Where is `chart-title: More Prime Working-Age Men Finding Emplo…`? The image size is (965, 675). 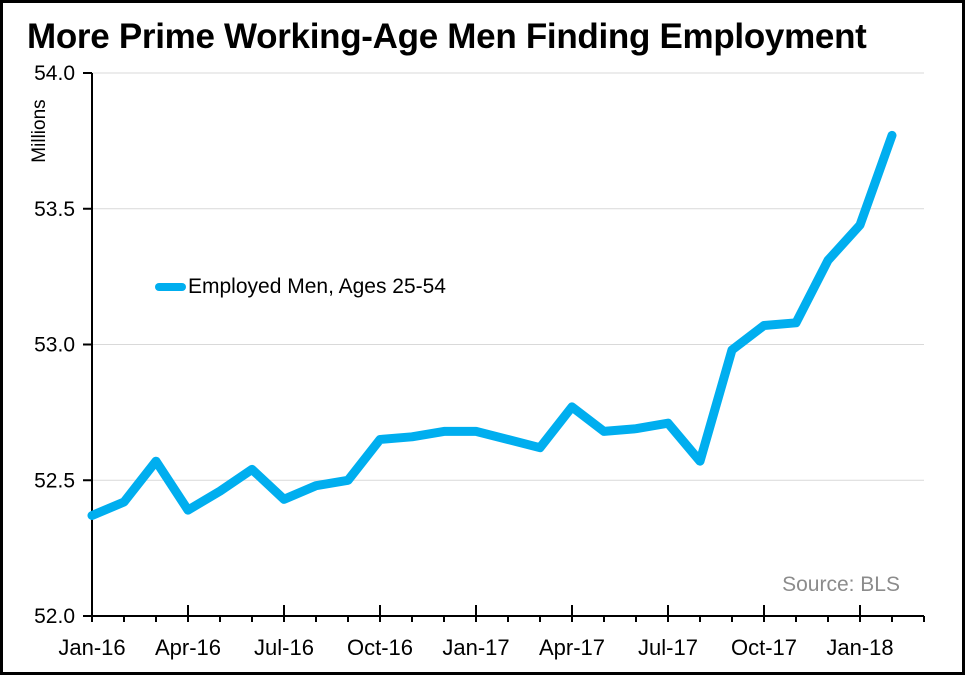
chart-title: More Prime Working-Age Men Finding Emplo… is located at coordinates (447, 36).